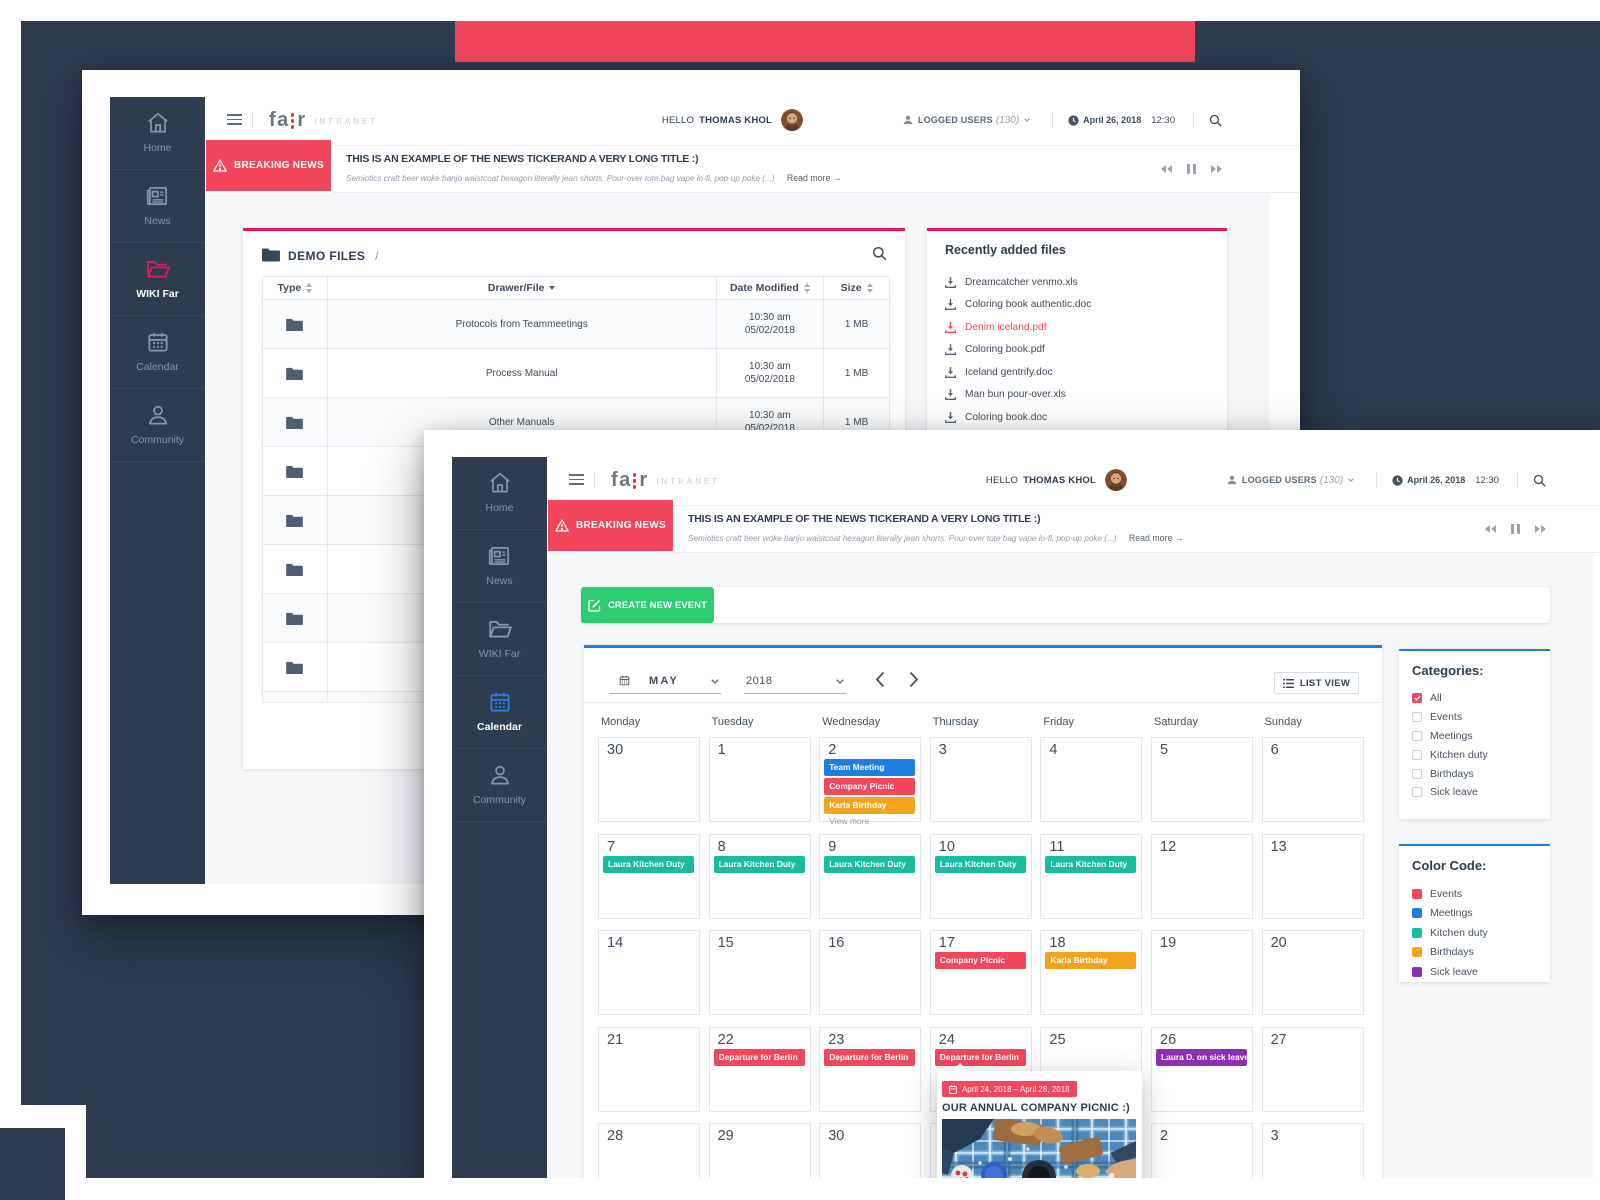  Describe the element at coordinates (1478, 754) in the screenshot. I see `category-filter-item: Kitchen duty` at that location.